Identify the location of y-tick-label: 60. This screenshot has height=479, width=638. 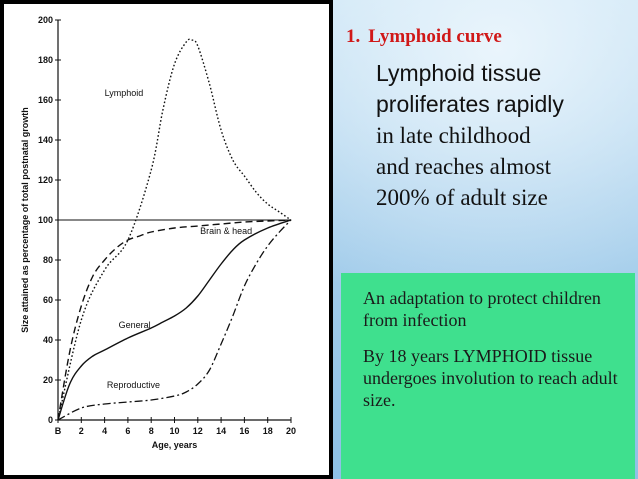
(48, 300).